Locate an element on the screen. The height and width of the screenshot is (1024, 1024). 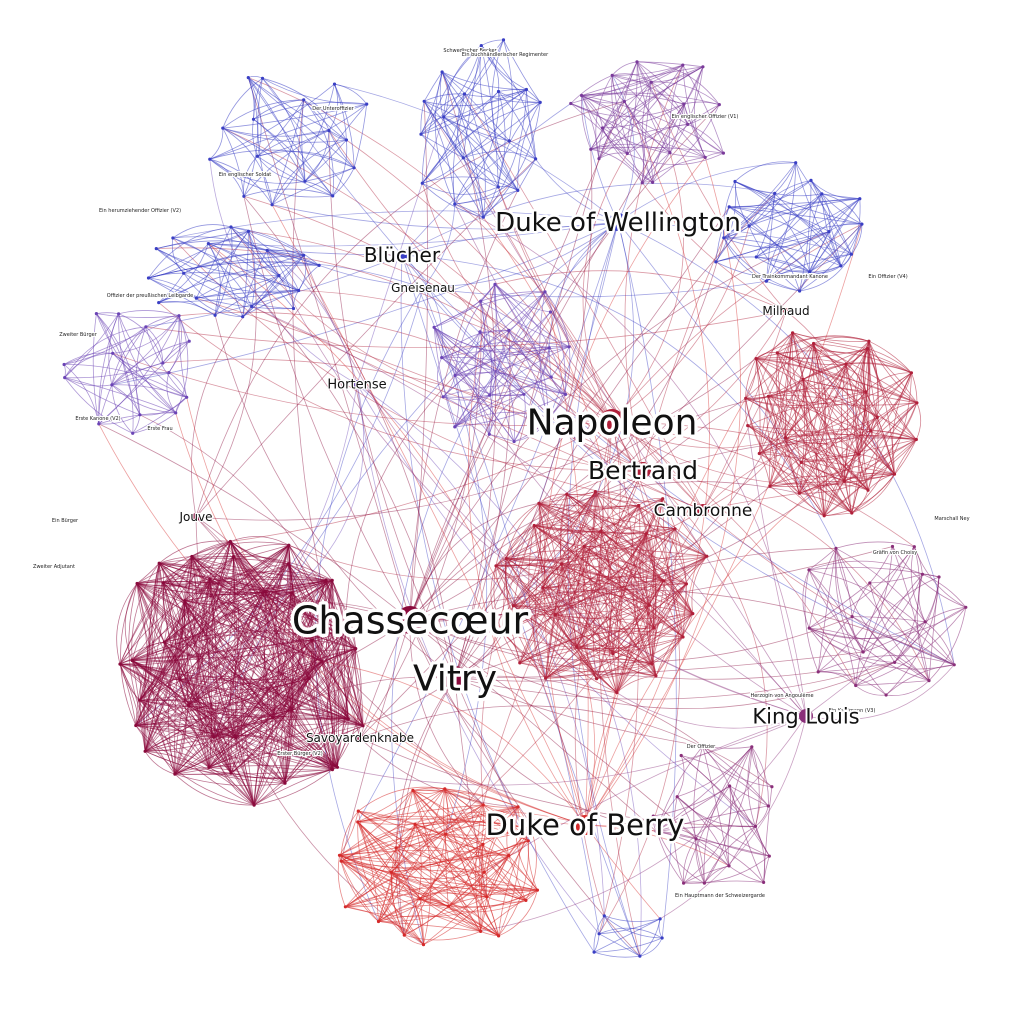
minor-node-label: Zweiter Bürger is located at coordinates (78, 335).